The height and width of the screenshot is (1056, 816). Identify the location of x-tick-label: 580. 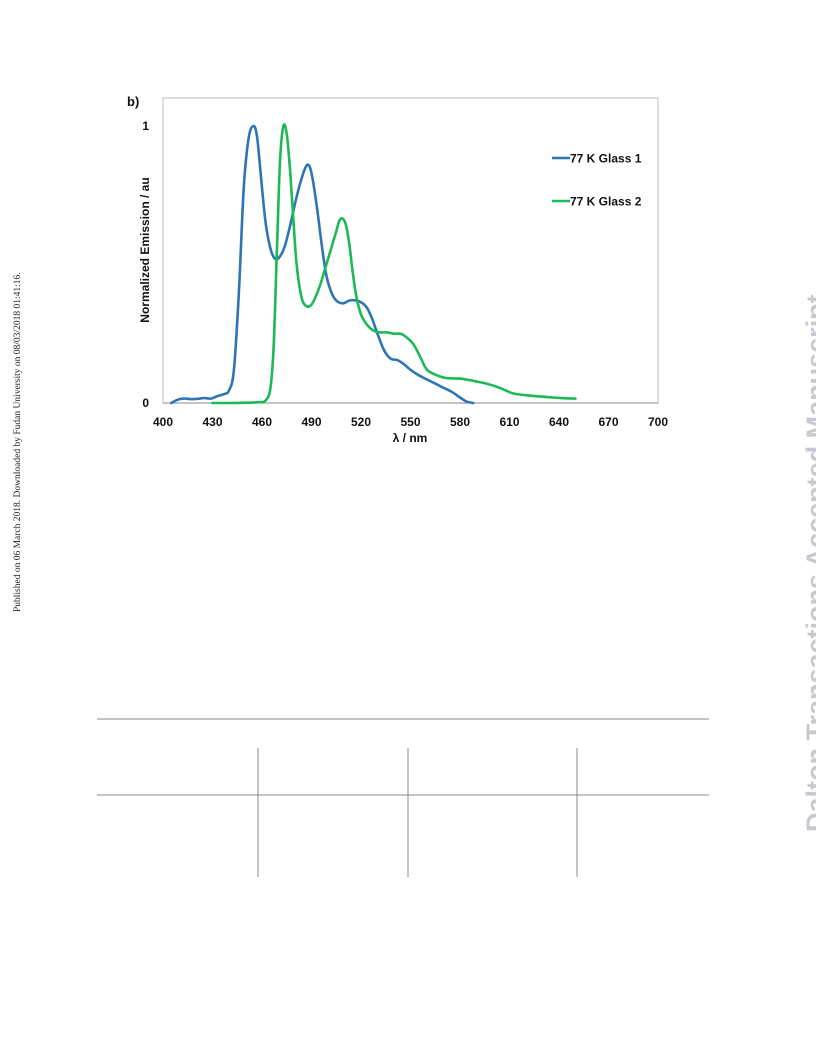
(460, 422).